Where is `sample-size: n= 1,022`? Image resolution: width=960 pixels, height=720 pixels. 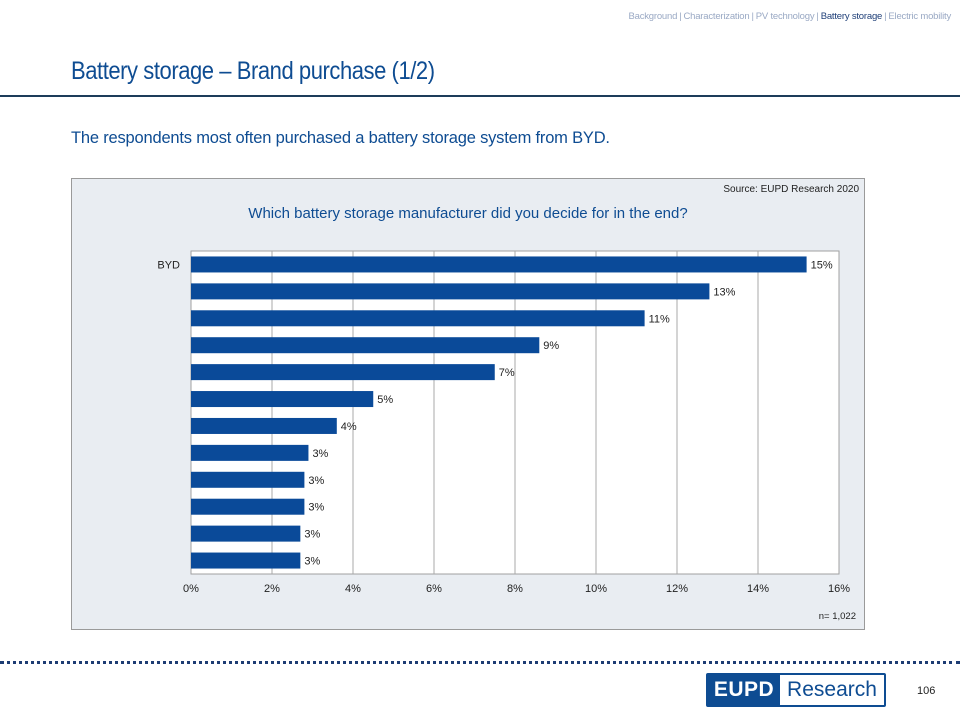 sample-size: n= 1,022 is located at coordinates (837, 616).